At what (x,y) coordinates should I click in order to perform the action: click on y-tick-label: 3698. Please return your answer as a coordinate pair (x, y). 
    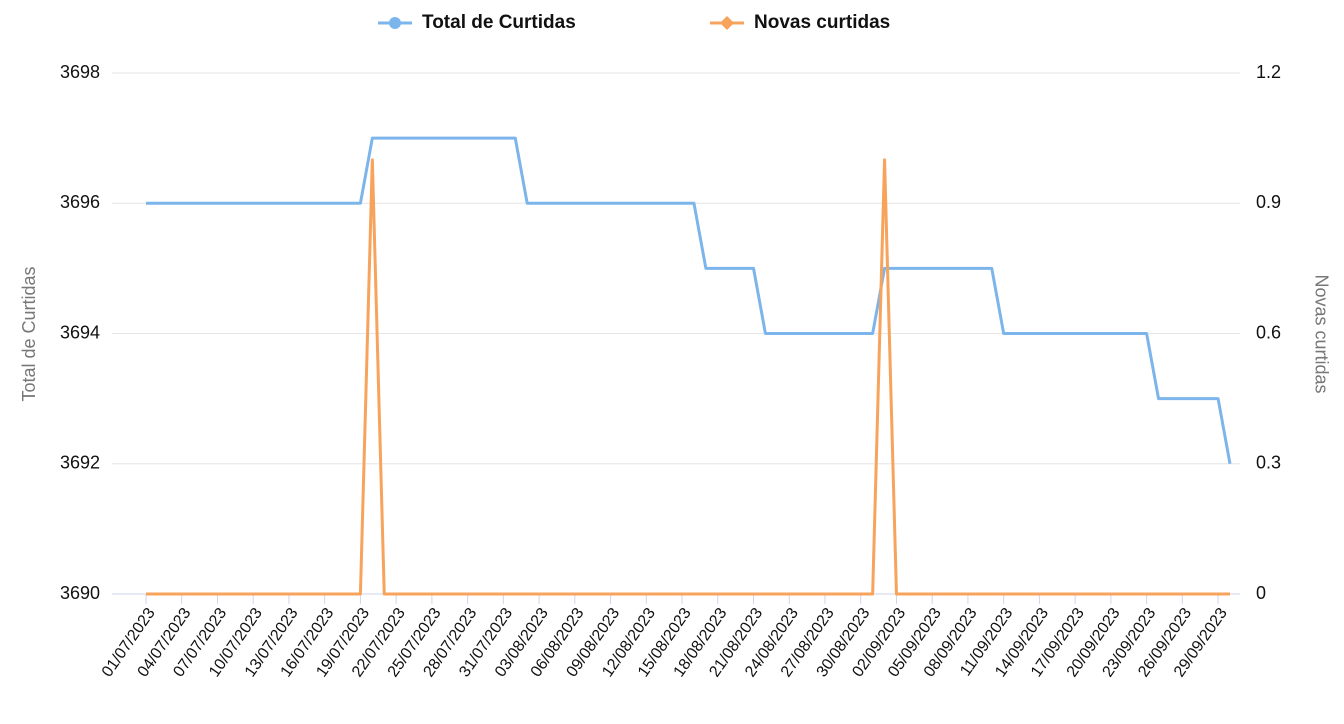
    Looking at the image, I should click on (80, 72).